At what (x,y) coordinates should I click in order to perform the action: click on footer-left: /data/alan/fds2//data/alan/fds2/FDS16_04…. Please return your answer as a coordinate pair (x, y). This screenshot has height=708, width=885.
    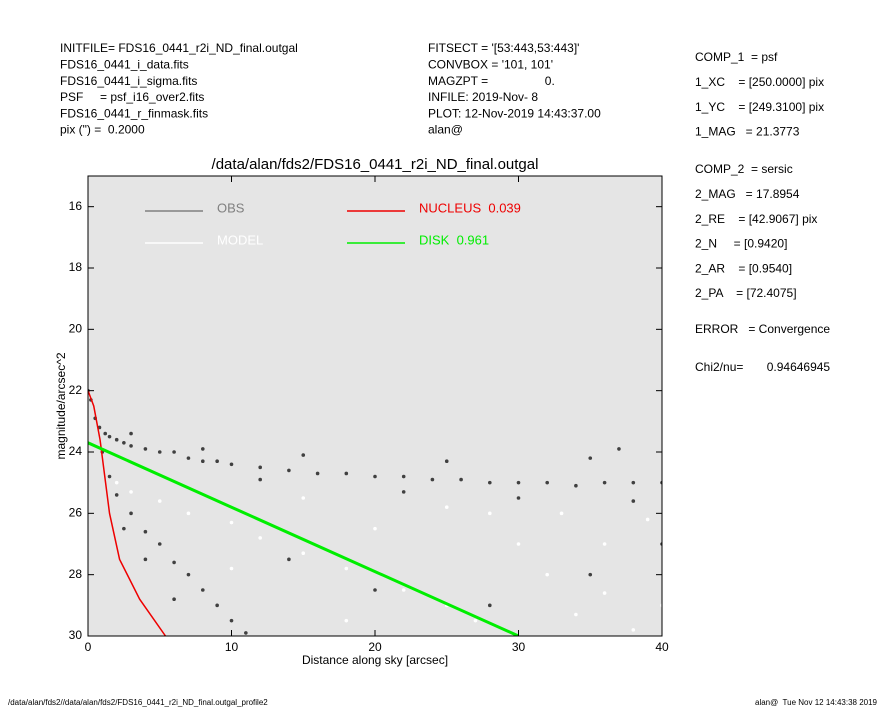
    Looking at the image, I should click on (138, 702).